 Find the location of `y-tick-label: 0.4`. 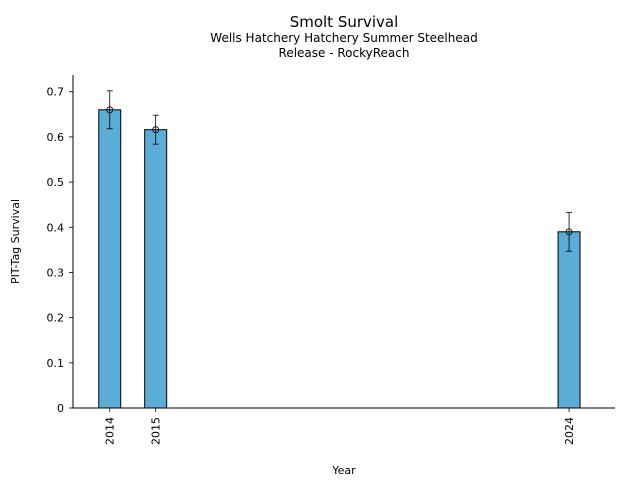

y-tick-label: 0.4 is located at coordinates (56, 227).